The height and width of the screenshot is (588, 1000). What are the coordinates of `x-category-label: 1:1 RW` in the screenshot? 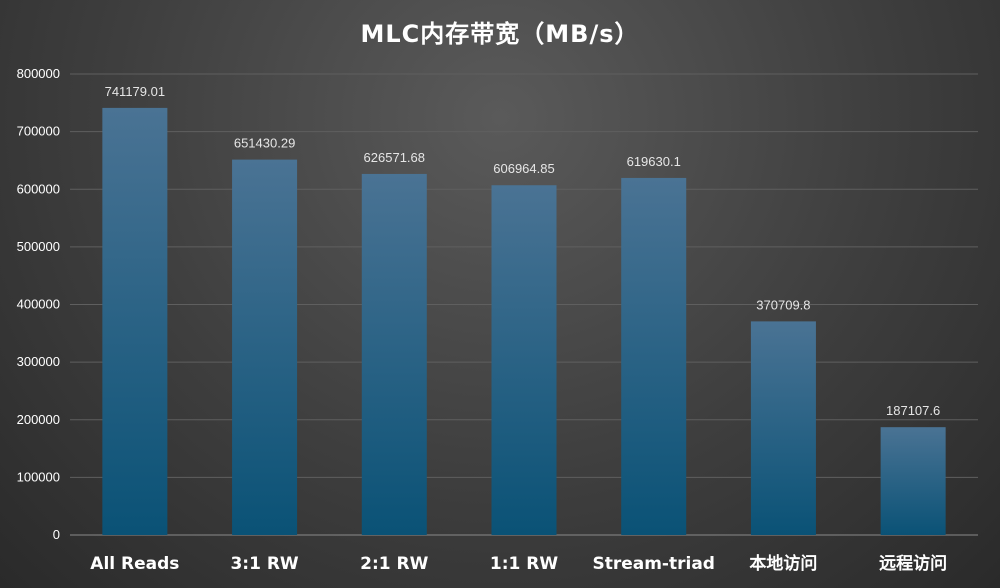 It's located at (524, 564).